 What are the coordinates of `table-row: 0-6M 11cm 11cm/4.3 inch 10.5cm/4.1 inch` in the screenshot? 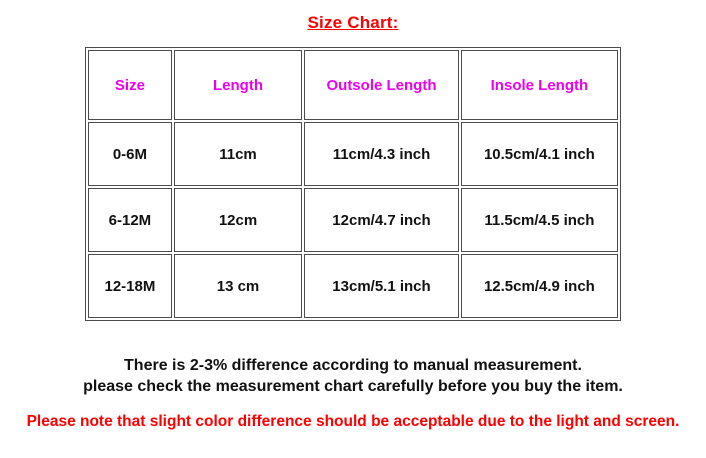 It's located at (353, 154).